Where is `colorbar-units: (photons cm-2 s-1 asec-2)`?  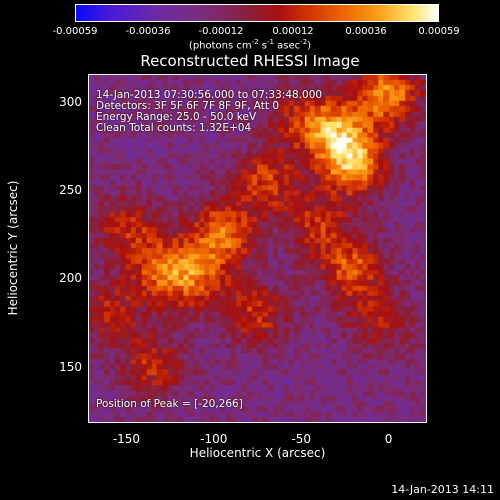 colorbar-units: (photons cm-2 s-1 asec-2) is located at coordinates (250, 45).